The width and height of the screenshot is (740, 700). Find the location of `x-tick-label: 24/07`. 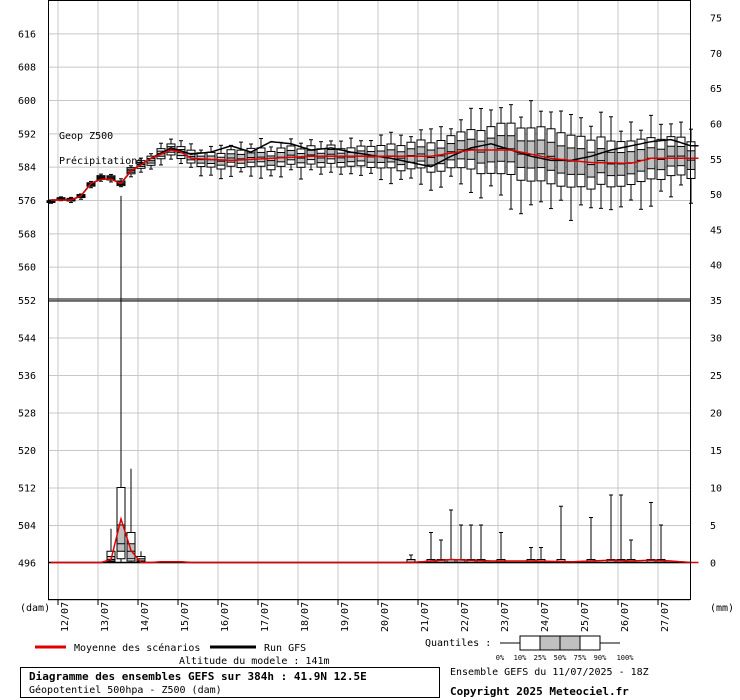

x-tick-label: 24/07 is located at coordinates (545, 617).